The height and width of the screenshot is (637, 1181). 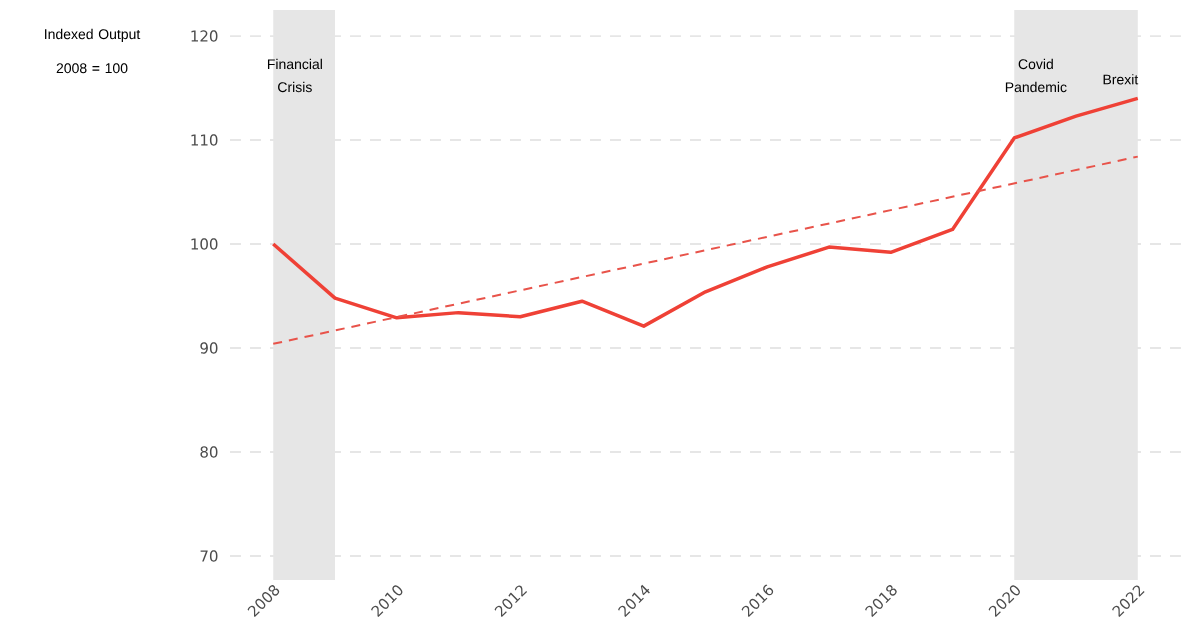 I want to click on annotation: Brexit, so click(x=1121, y=79).